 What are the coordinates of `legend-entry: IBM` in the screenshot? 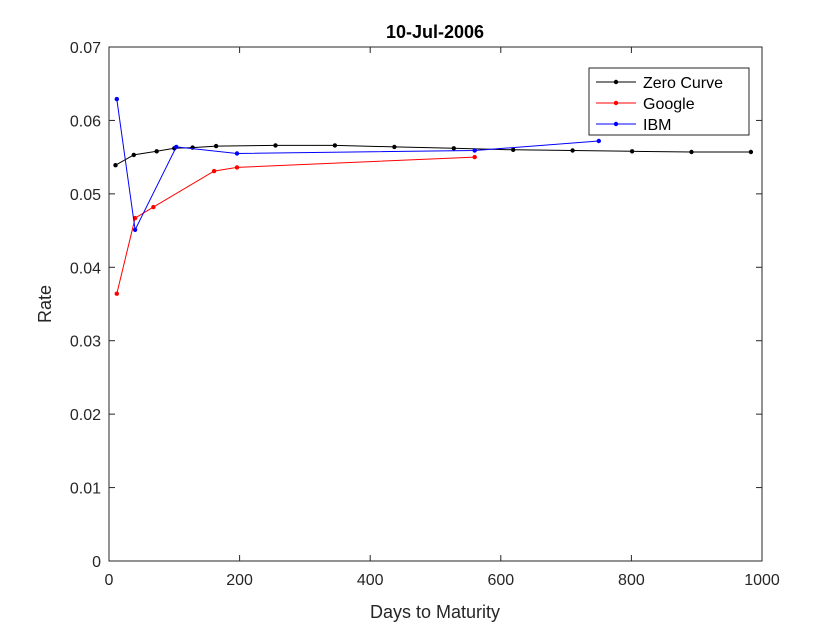 It's located at (633, 125).